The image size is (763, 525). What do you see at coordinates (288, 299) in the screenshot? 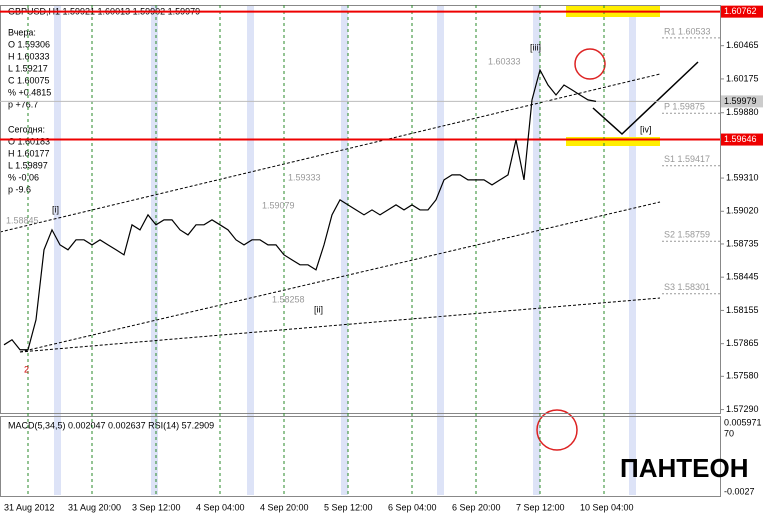
I see `annotation: 1.58258` at bounding box center [288, 299].